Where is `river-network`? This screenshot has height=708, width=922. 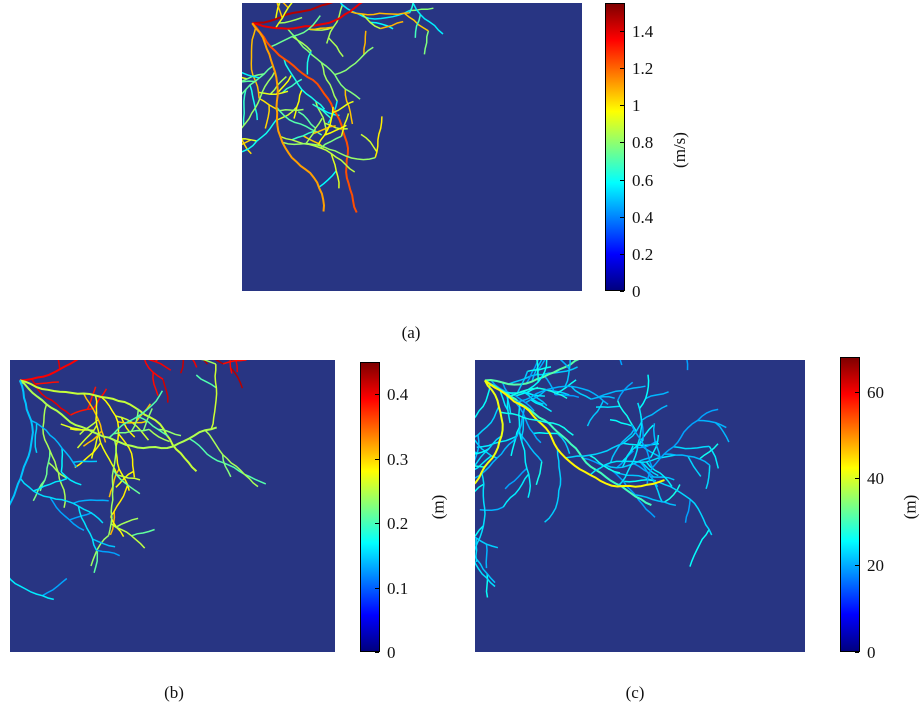
river-network is located at coordinates (138, 480).